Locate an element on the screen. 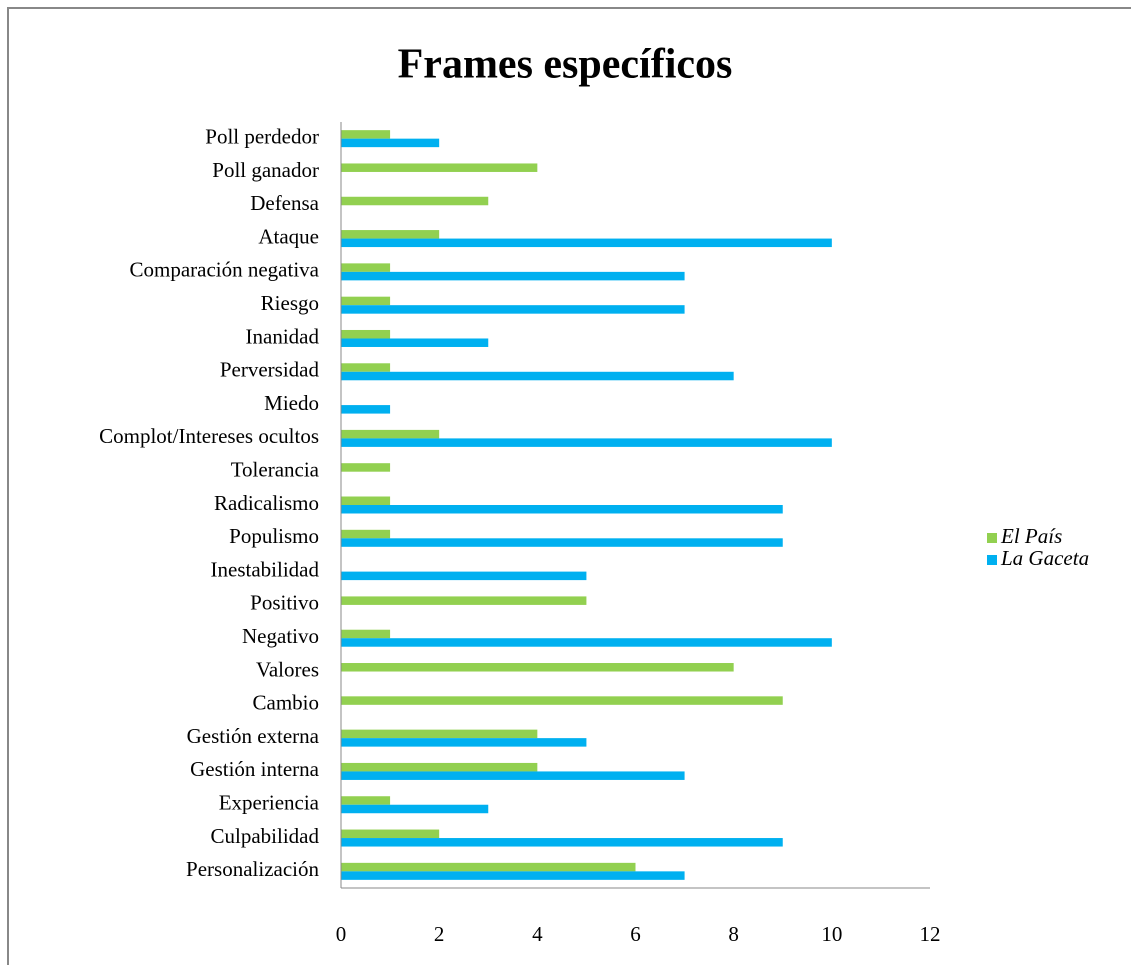 This screenshot has height=965, width=1131. y-tick-label: Ataque is located at coordinates (288, 236).